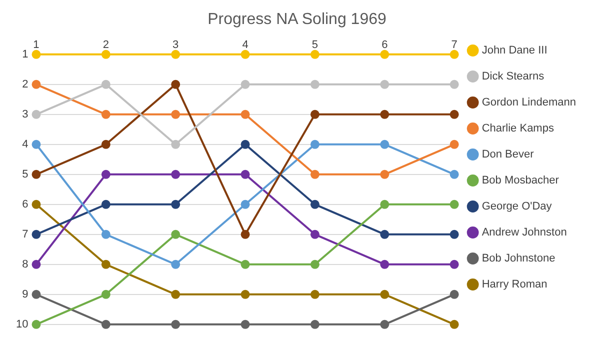 The width and height of the screenshot is (600, 339). I want to click on legend-label: Dick Stearns, so click(513, 76).